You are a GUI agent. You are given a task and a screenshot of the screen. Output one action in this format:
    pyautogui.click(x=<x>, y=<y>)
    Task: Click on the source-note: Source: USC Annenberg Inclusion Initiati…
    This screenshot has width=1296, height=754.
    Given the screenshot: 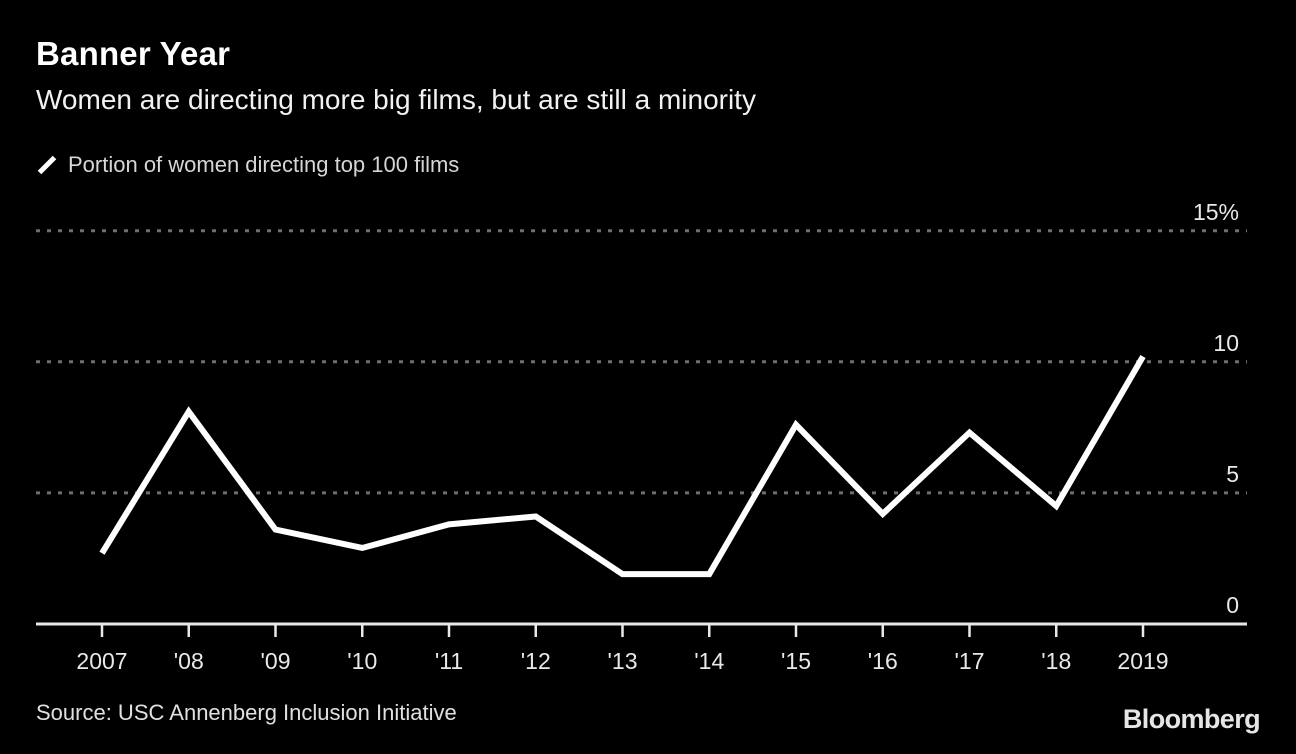 What is the action you would take?
    pyautogui.click(x=246, y=712)
    